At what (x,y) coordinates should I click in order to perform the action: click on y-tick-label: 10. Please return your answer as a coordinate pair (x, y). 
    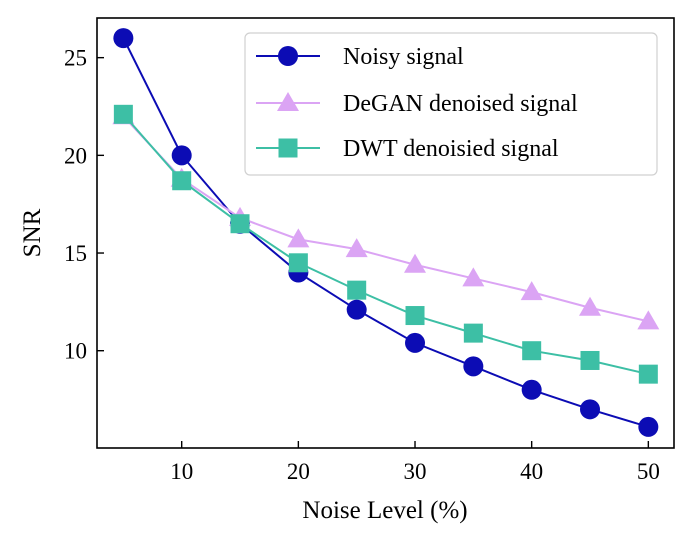
    Looking at the image, I should click on (75, 351).